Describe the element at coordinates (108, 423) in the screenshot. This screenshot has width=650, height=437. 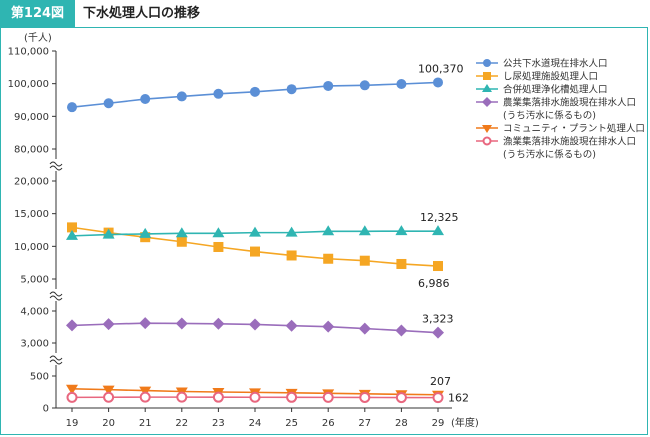
I see `x-tick-label: 20` at that location.